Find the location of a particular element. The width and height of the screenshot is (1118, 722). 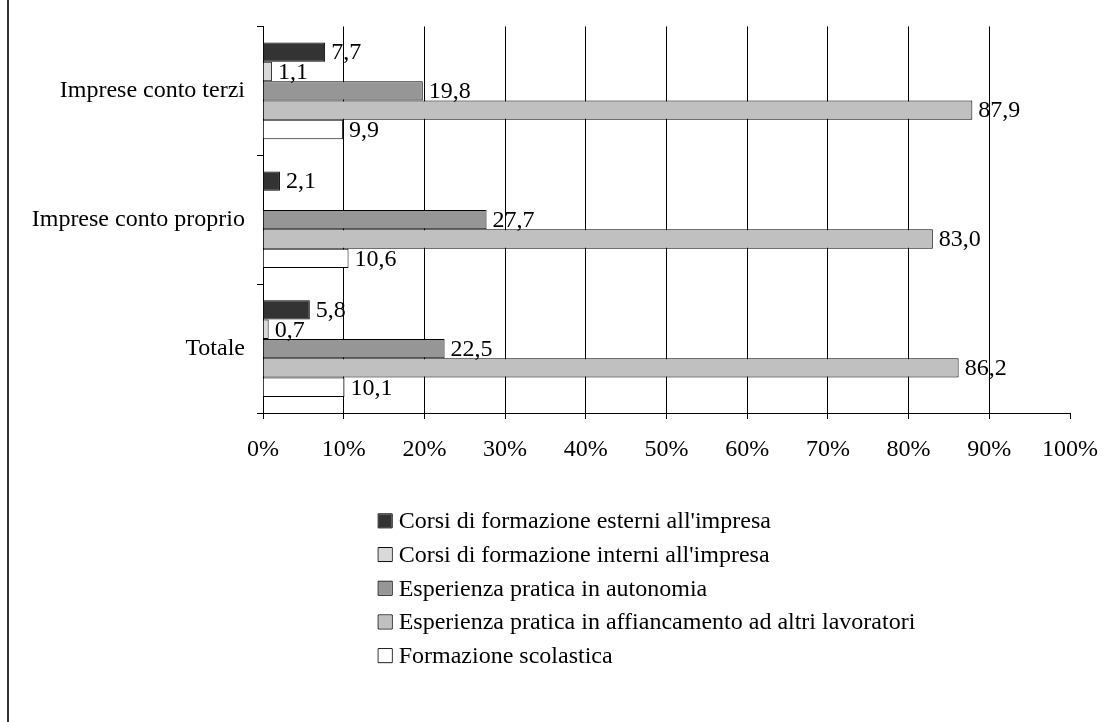

data-label: 19,8 is located at coordinates (449, 90).